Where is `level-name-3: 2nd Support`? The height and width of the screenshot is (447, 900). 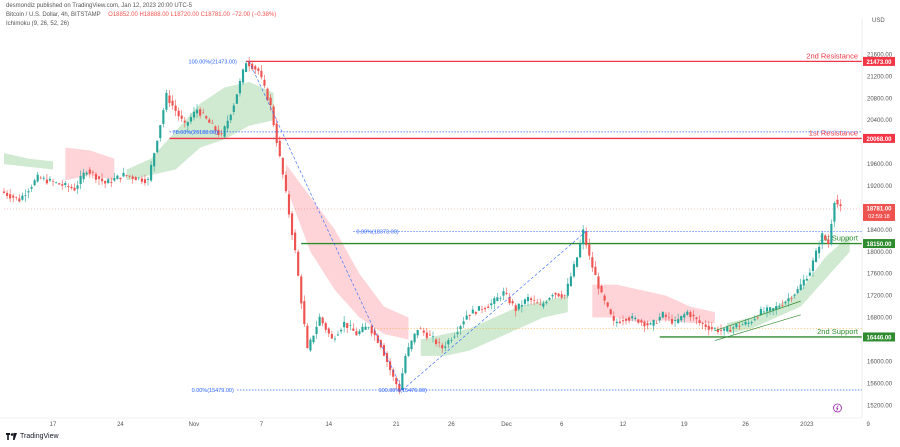 level-name-3: 2nd Support is located at coordinates (838, 331).